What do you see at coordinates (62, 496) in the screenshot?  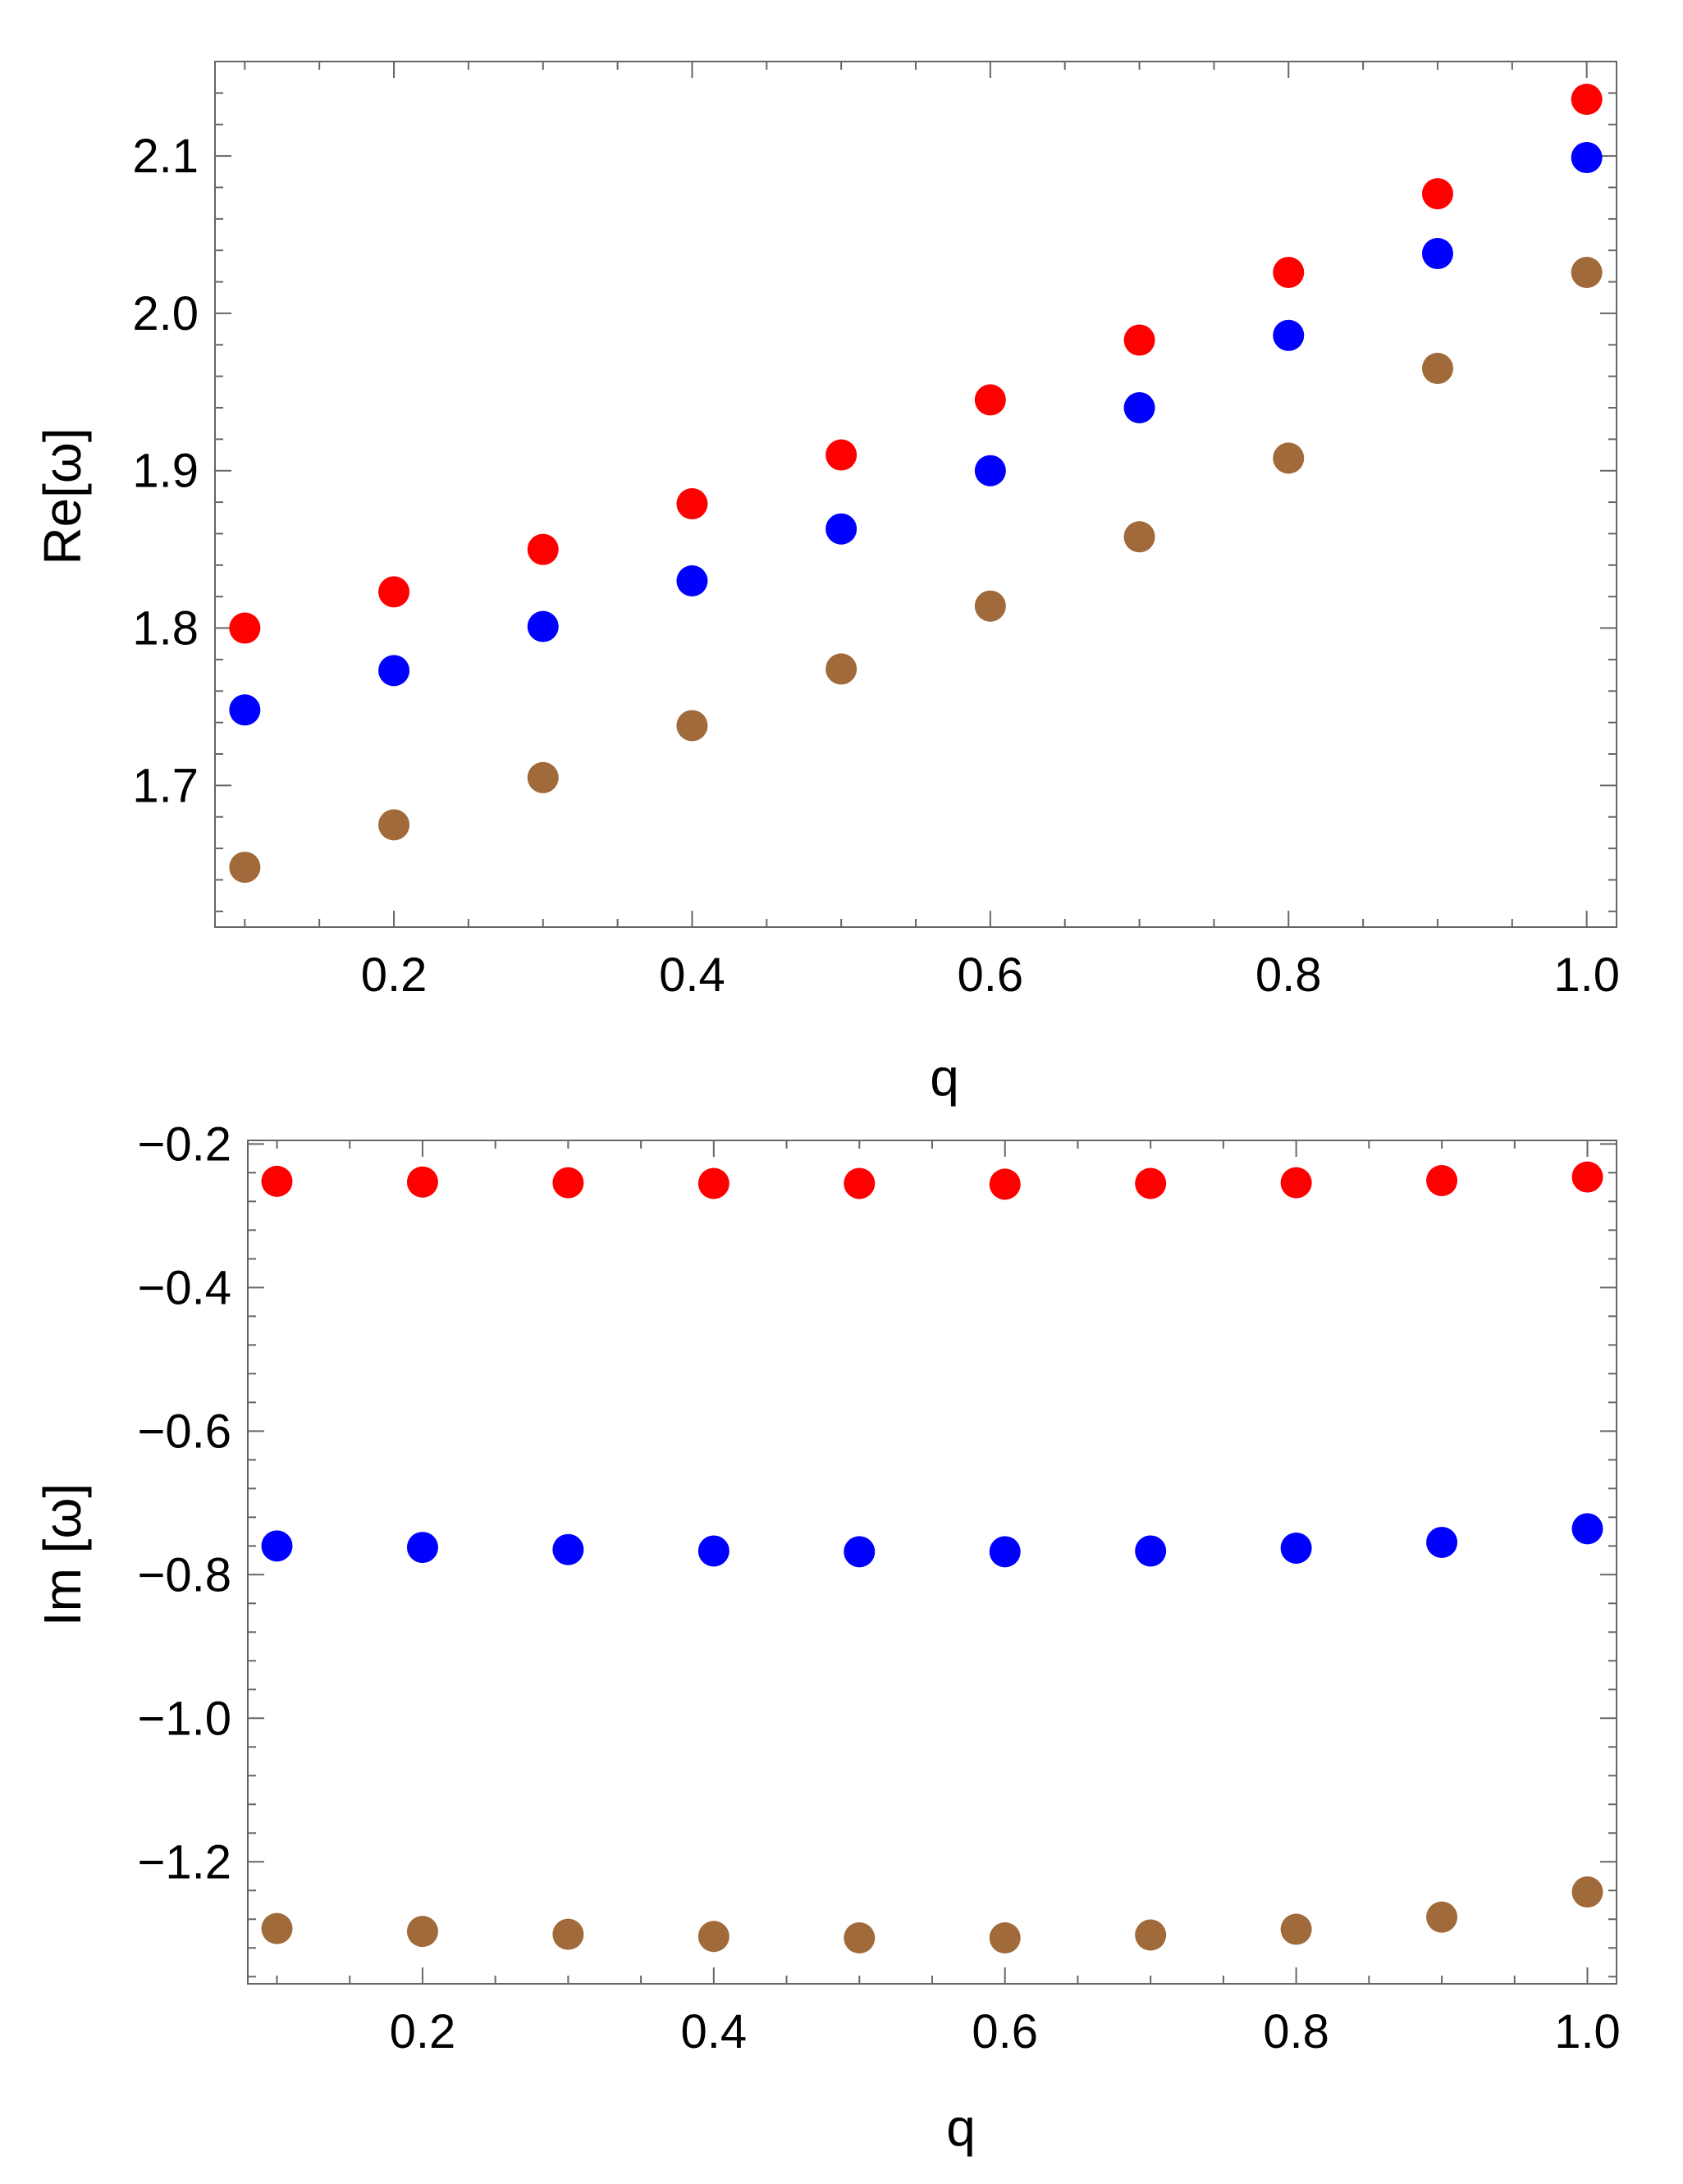 I see `y-axis-label: Re[ω]` at bounding box center [62, 496].